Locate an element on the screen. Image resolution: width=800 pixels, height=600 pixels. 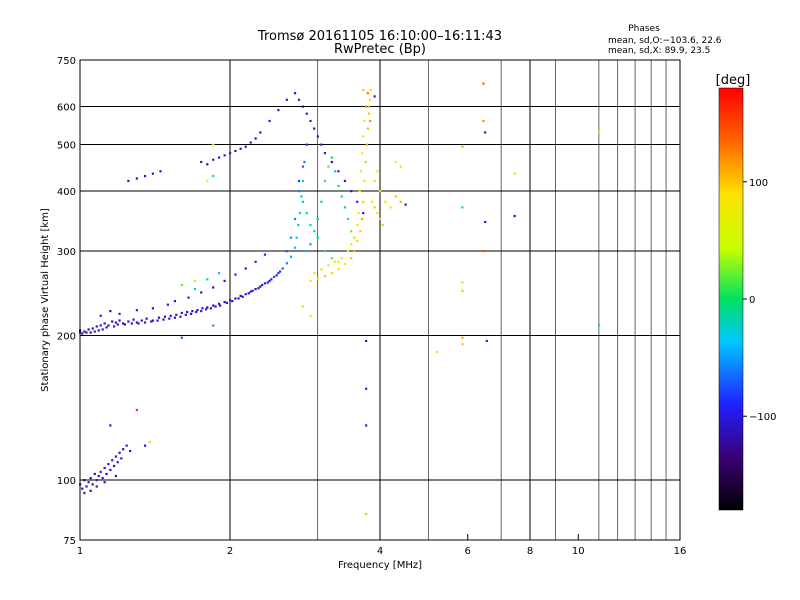
chart-title-line1: Tromsø 20161105 16:10:00–16:11:43 is located at coordinates (379, 36).